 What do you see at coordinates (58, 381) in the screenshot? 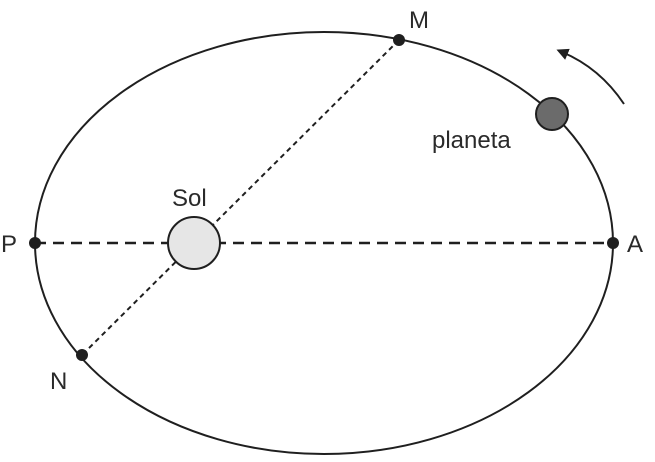
I see `label-n: N` at bounding box center [58, 381].